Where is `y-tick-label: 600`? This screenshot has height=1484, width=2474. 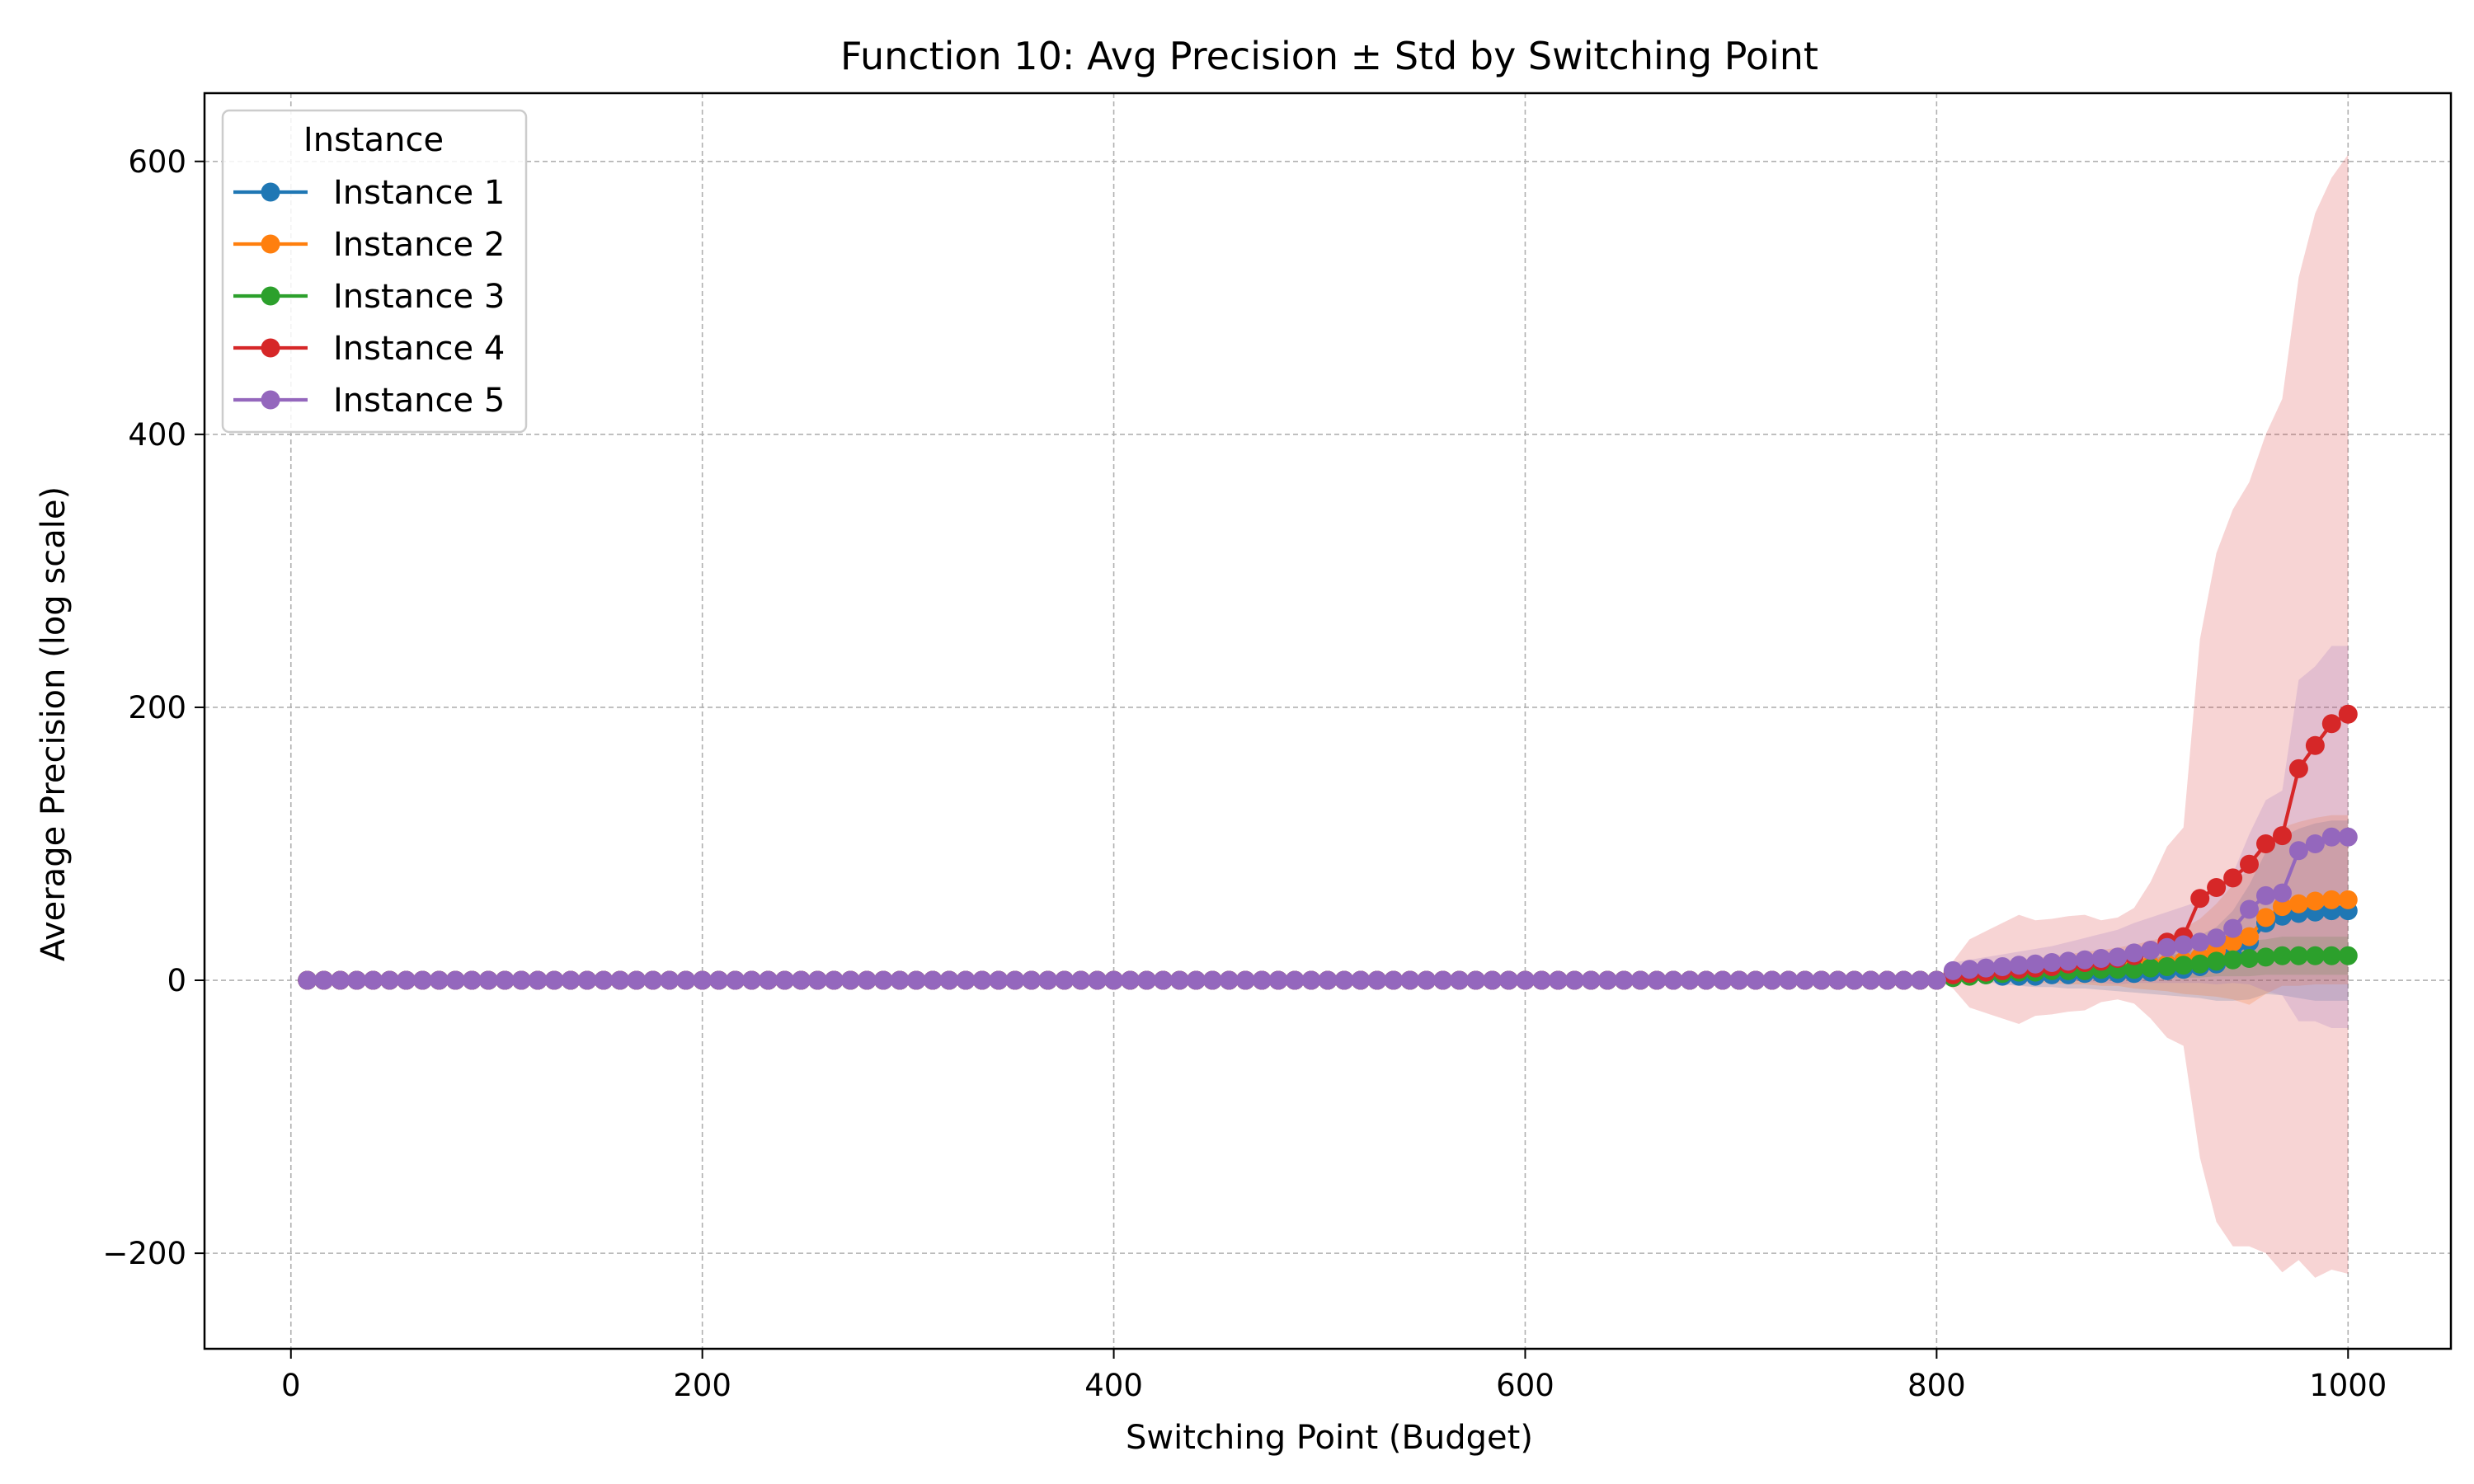 y-tick-label: 600 is located at coordinates (157, 162).